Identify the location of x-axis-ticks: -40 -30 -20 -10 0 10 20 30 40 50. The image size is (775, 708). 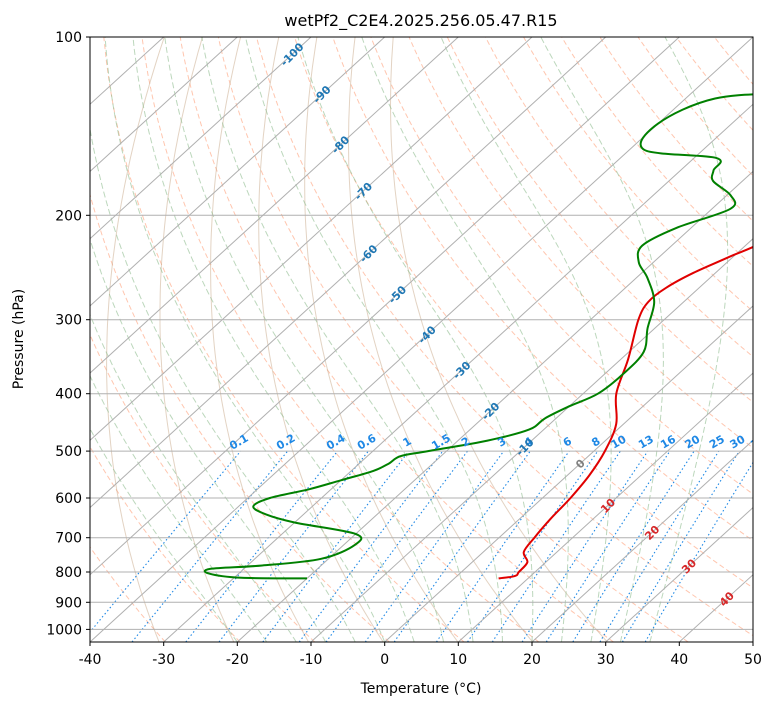
(420, 655).